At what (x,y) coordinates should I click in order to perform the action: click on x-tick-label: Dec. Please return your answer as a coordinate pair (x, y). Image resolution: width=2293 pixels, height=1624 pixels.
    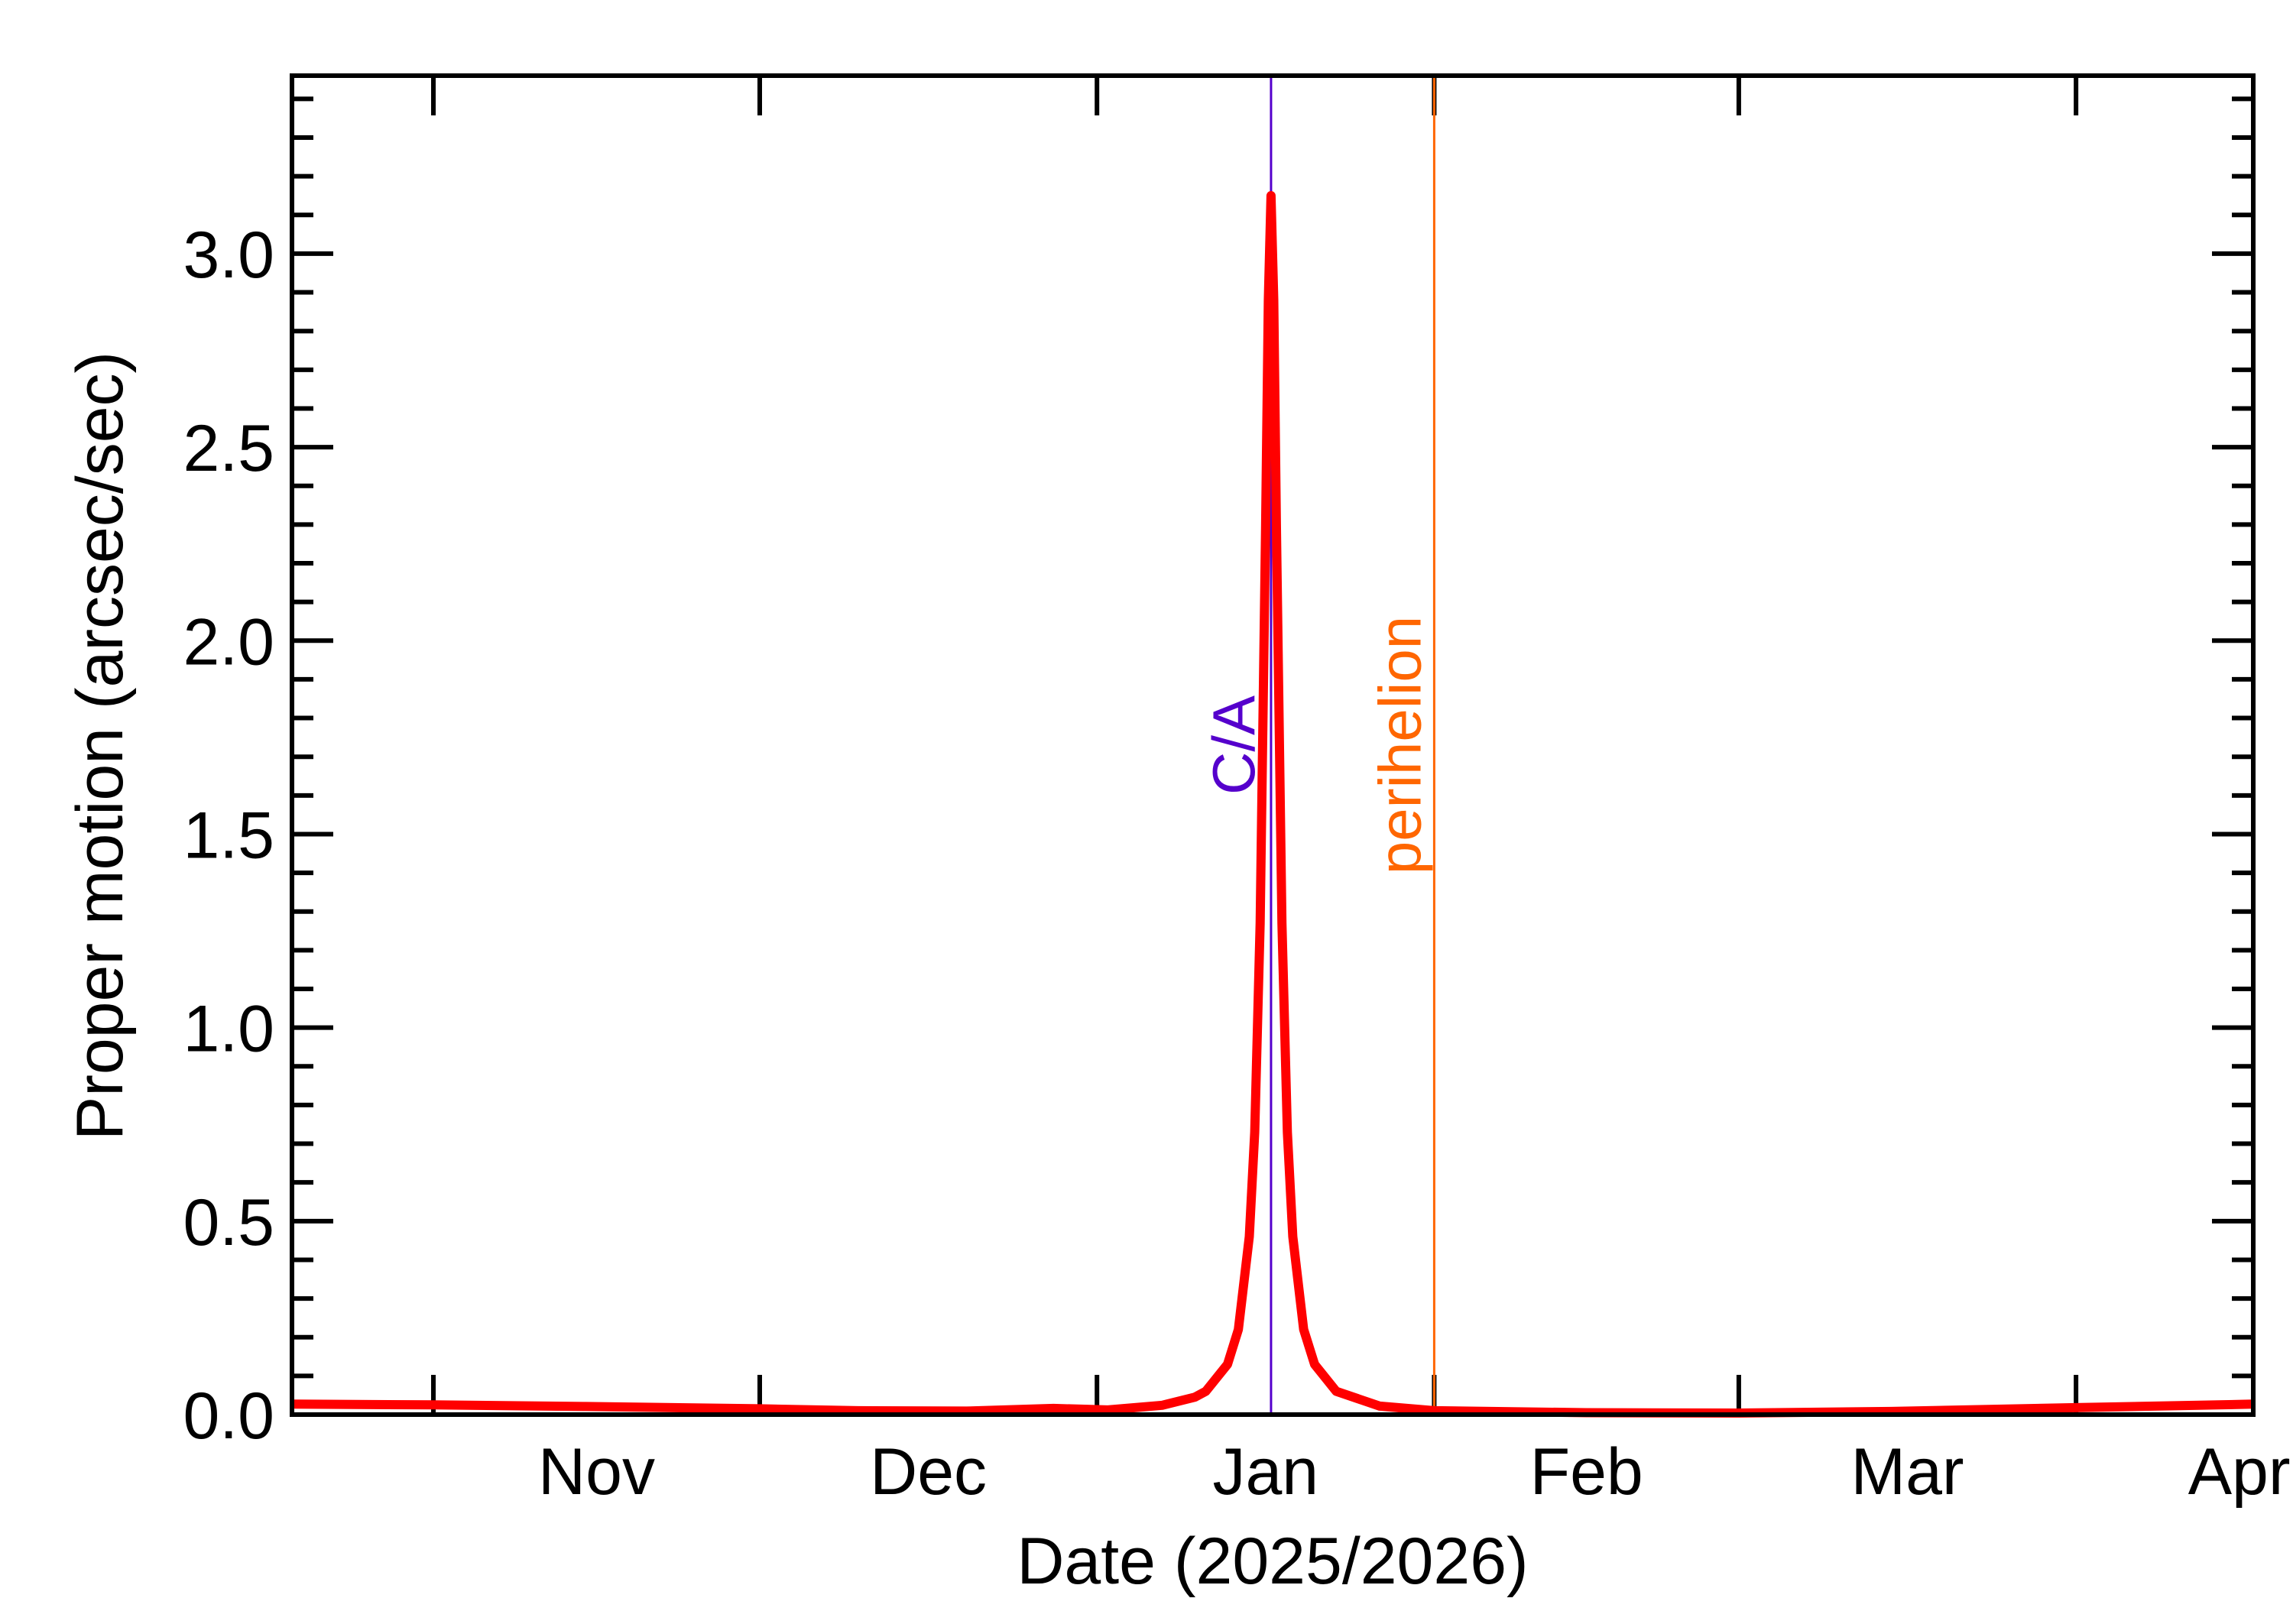
    Looking at the image, I should click on (928, 1472).